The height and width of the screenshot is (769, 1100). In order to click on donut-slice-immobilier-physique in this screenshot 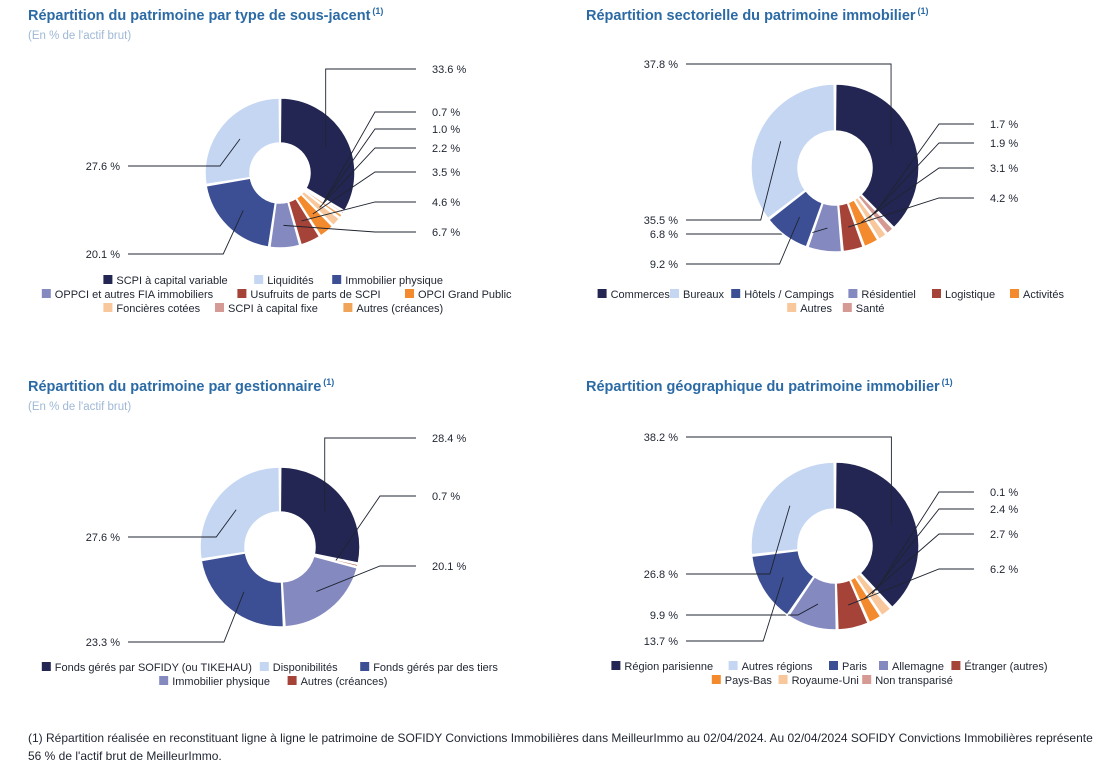, I will do `click(320, 591)`.